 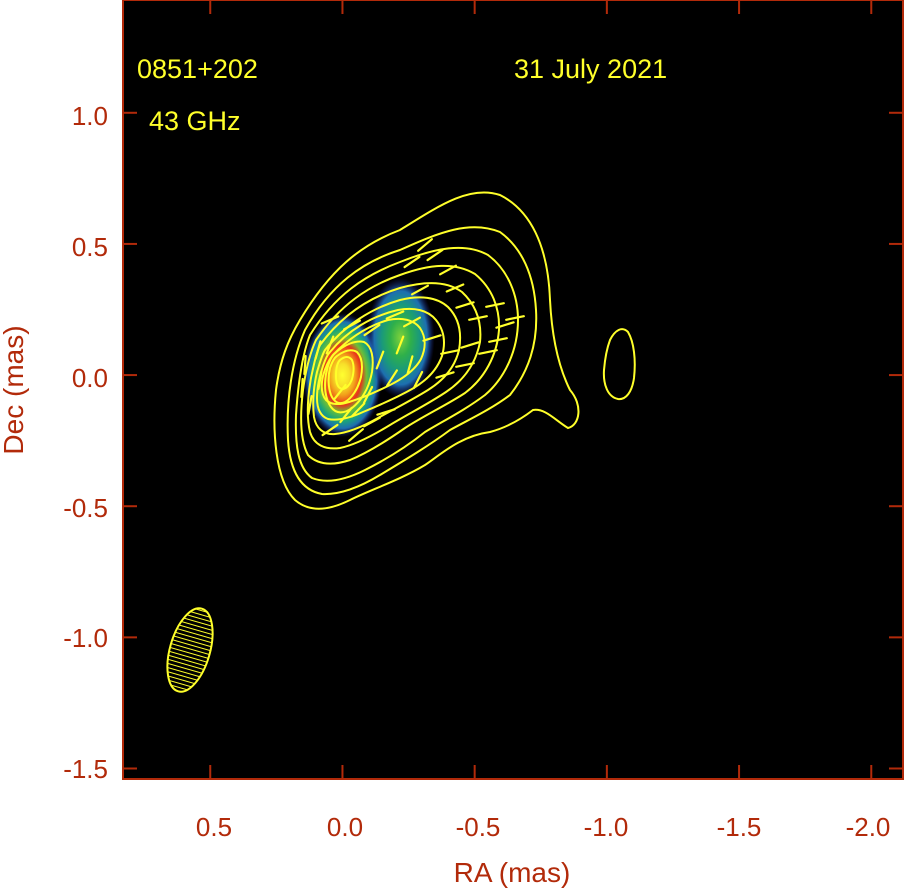 What do you see at coordinates (195, 121) in the screenshot?
I see `frequency-label: 43 GHz` at bounding box center [195, 121].